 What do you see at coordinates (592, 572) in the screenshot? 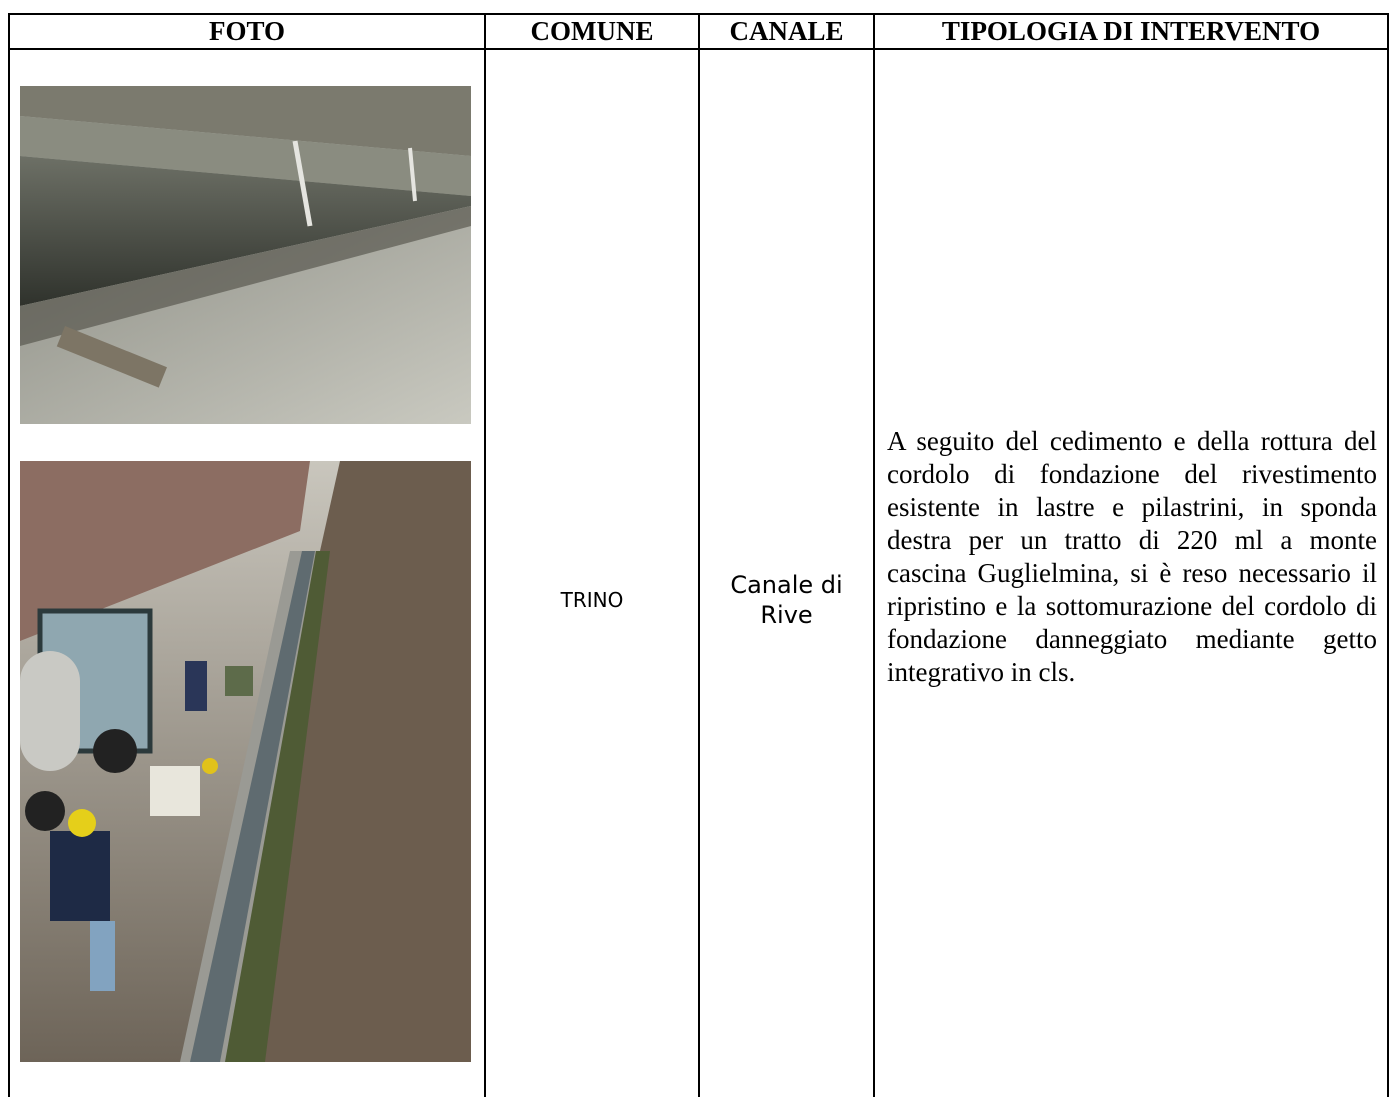
I see `cell-comune: TRINO` at bounding box center [592, 572].